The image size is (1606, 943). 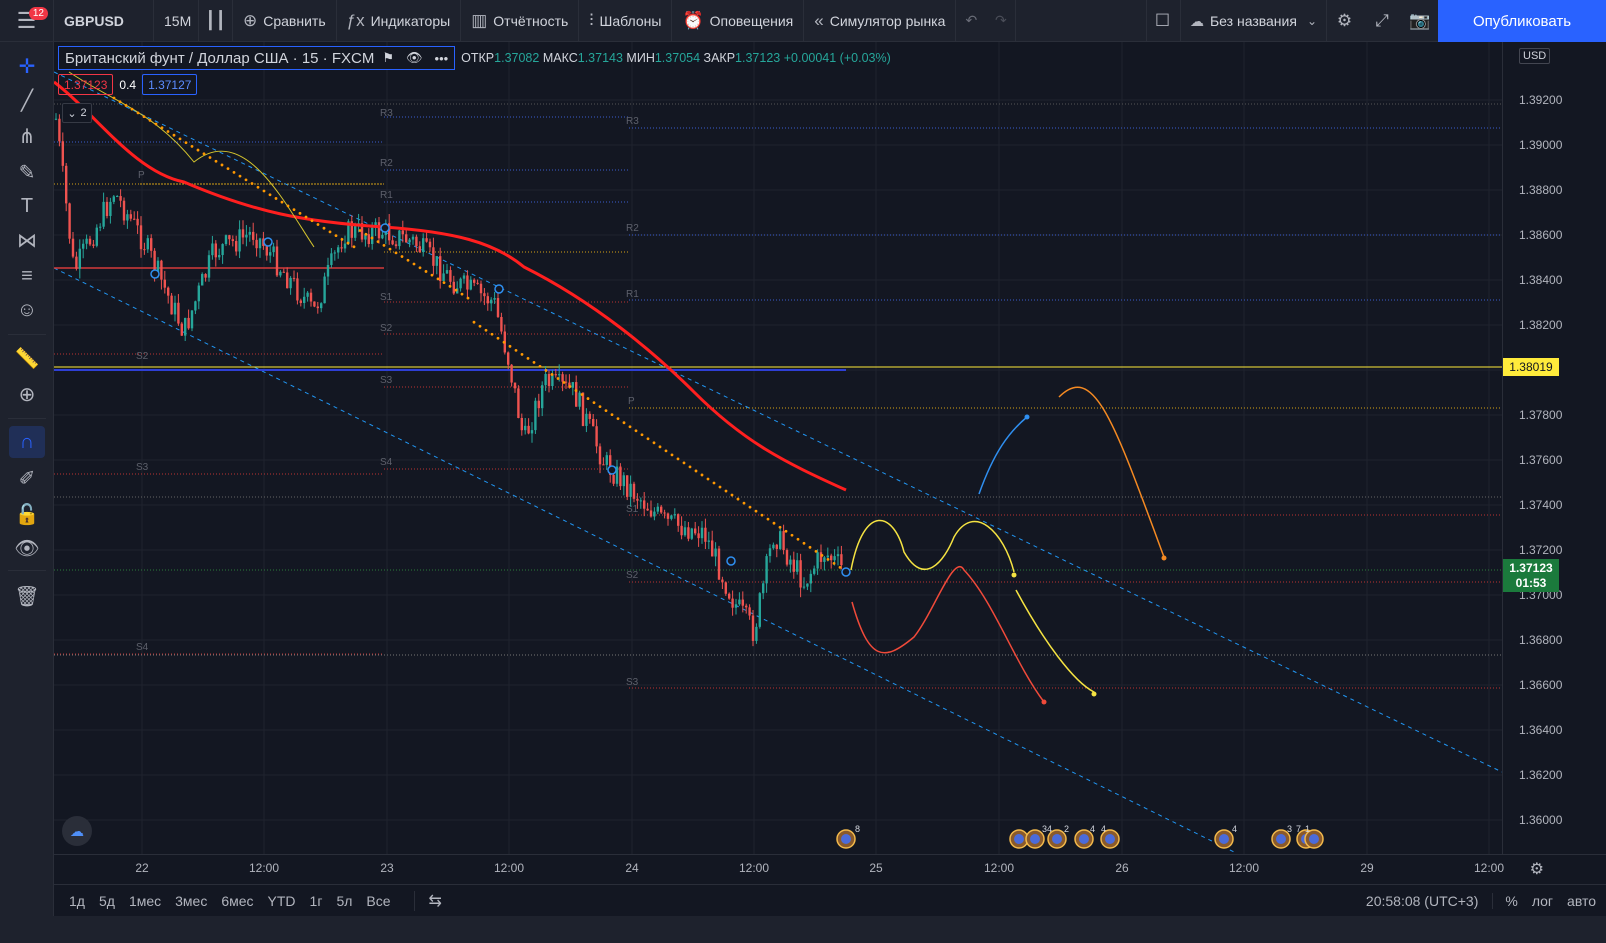 I want to click on stay-drawing-tool: ✐, so click(x=27, y=478).